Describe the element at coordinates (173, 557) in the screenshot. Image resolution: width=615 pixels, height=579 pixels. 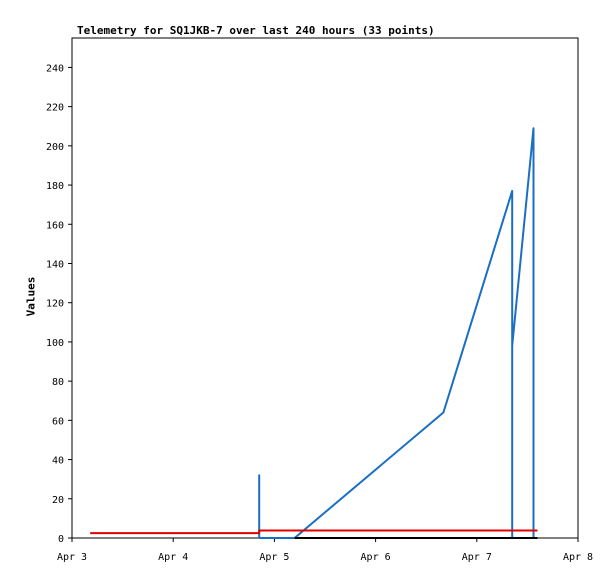
I see `x-tick-label: Apr 4` at that location.